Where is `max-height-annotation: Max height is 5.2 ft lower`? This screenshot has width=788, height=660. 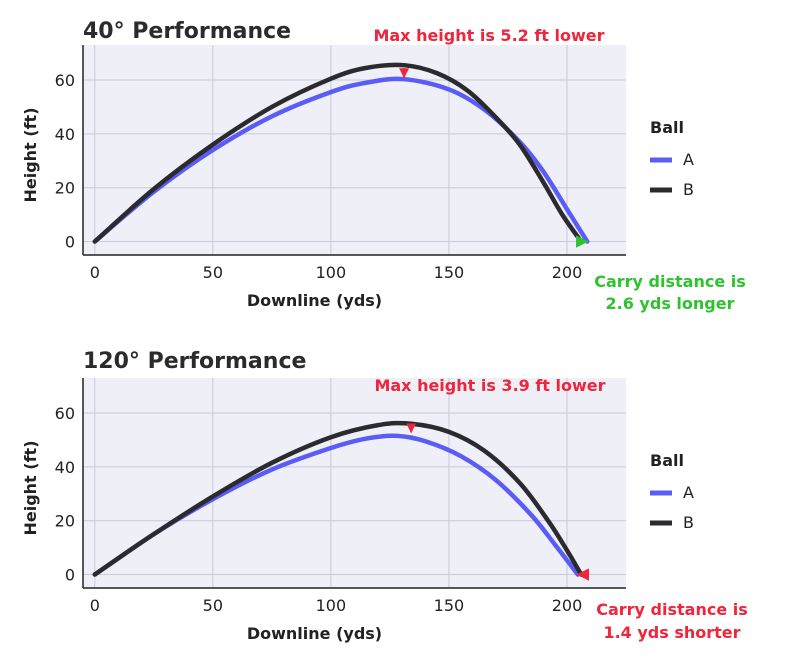
max-height-annotation: Max height is 5.2 ft lower is located at coordinates (488, 35).